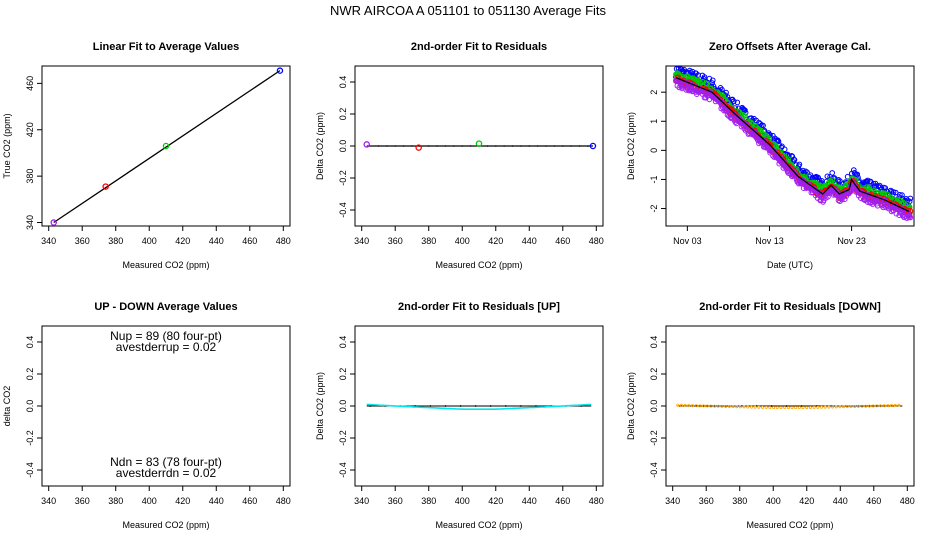 The width and height of the screenshot is (936, 540). I want to click on x-tick-label: Nov 23, so click(851, 241).